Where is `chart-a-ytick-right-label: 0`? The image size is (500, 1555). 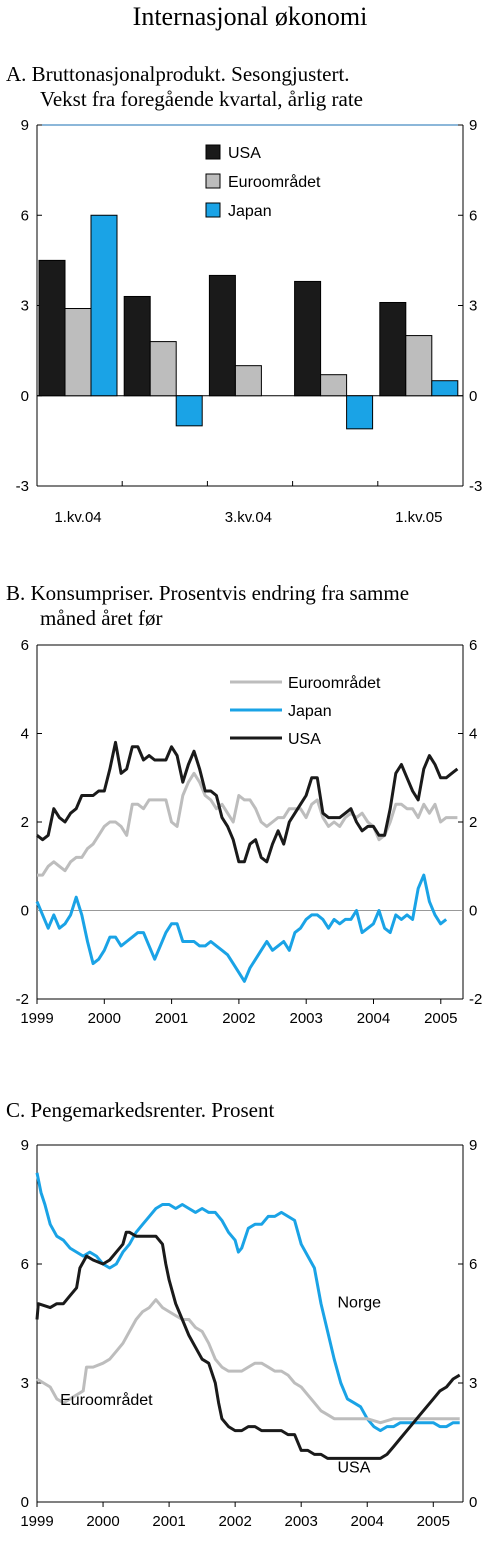 chart-a-ytick-right-label: 0 is located at coordinates (473, 396).